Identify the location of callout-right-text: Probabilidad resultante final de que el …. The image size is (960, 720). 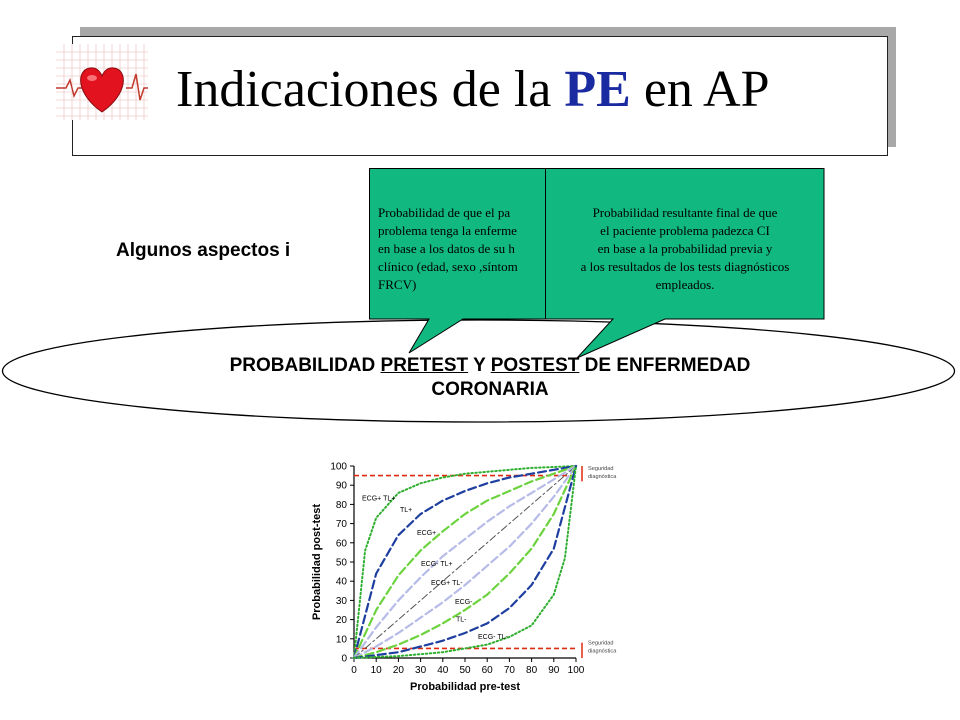
(685, 249).